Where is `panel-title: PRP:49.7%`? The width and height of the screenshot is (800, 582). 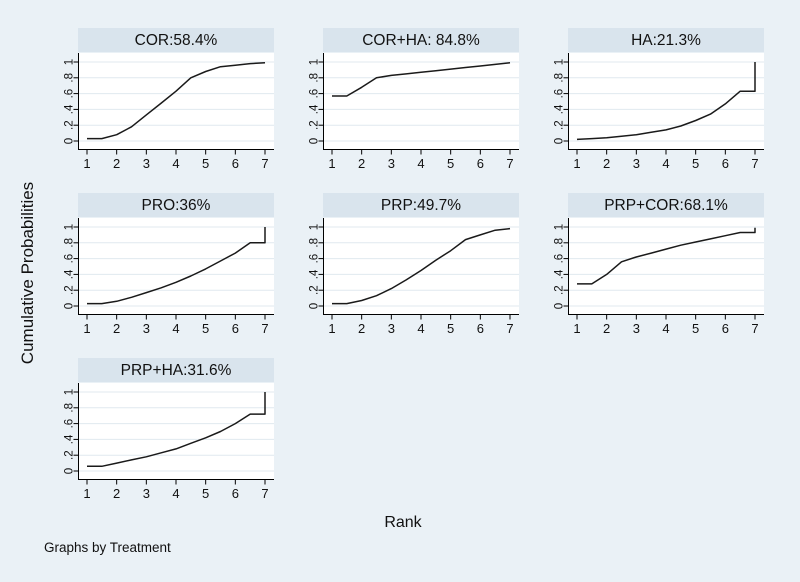
panel-title: PRP:49.7% is located at coordinates (421, 205).